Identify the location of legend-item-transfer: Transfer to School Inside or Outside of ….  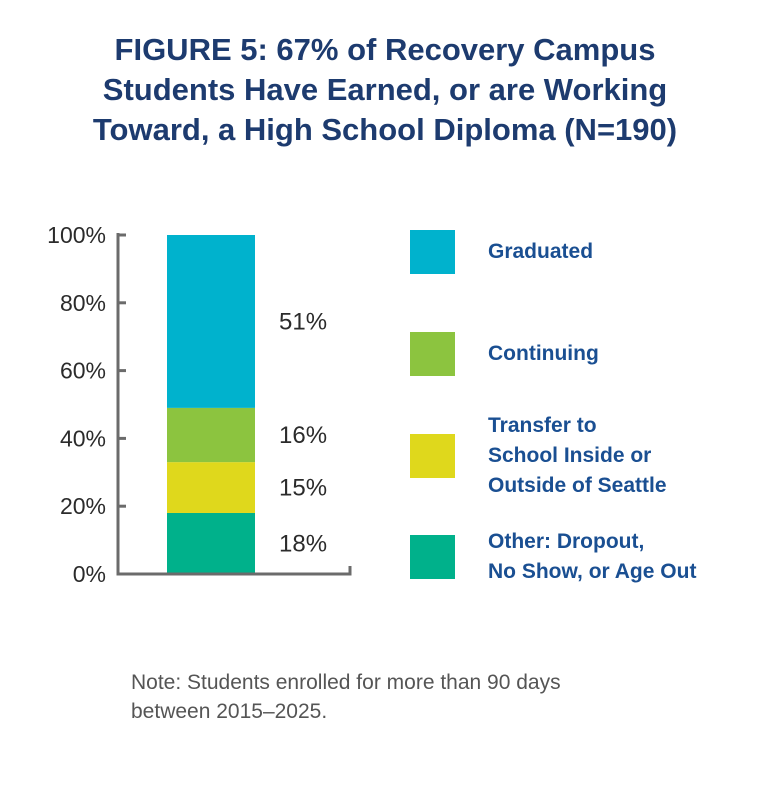
(585, 453).